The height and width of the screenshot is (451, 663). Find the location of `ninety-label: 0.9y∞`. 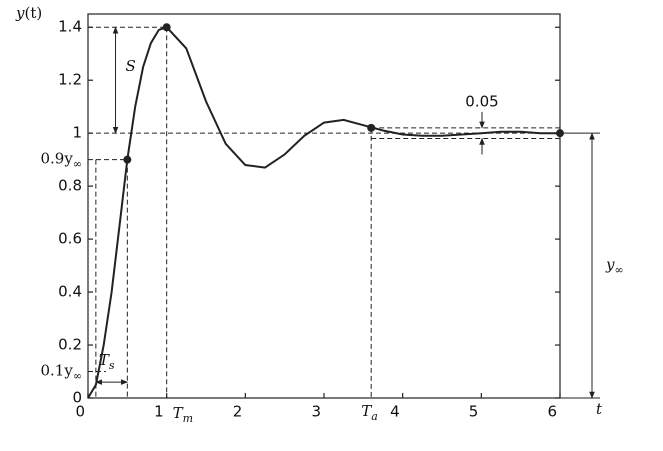

ninety-label: 0.9y∞ is located at coordinates (61, 160).